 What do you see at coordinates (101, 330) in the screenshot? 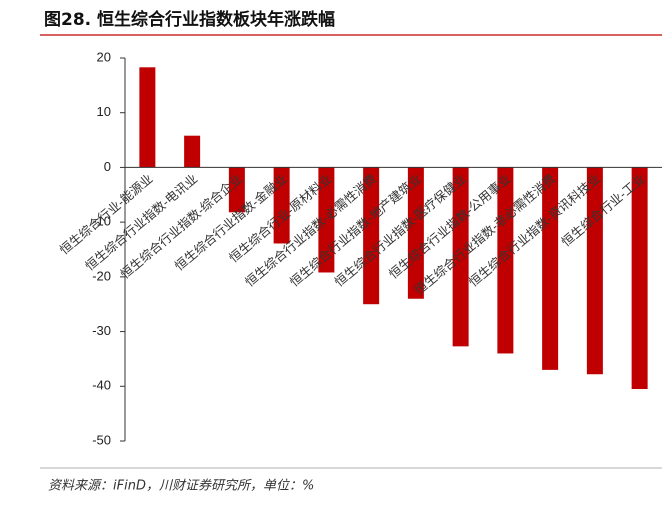
I see `y-tick-label: -30` at bounding box center [101, 330].